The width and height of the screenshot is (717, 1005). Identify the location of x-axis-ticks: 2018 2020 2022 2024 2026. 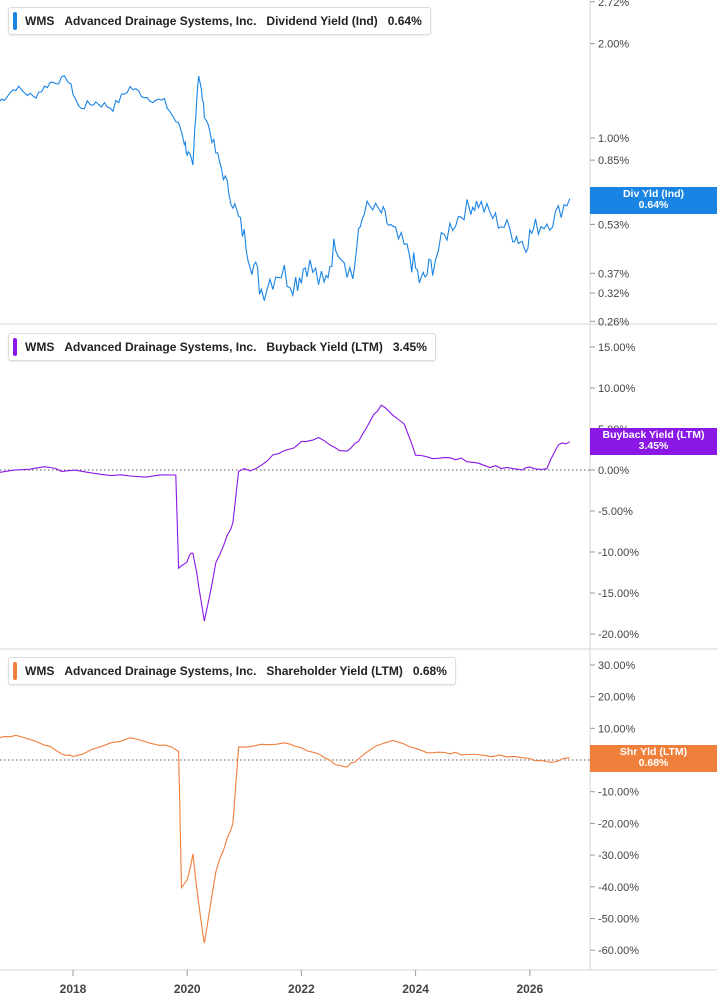
(301, 983).